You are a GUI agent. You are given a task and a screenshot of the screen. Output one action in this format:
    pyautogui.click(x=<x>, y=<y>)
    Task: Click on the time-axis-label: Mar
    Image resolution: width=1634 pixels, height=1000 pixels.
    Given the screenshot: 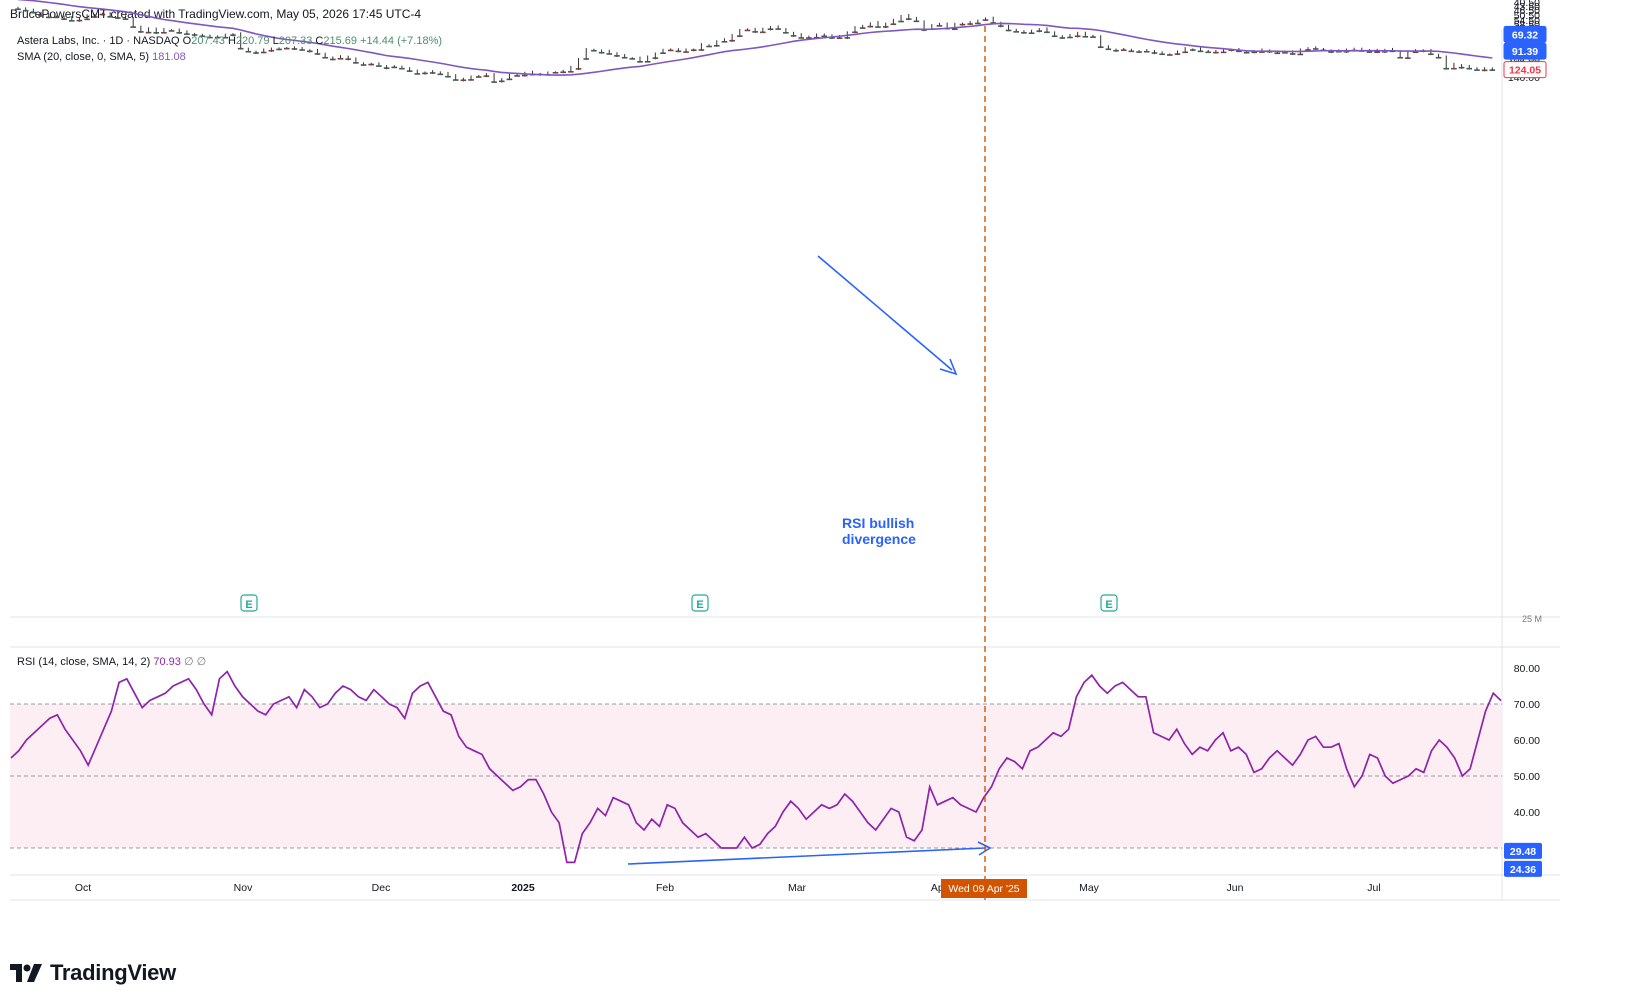 What is the action you would take?
    pyautogui.click(x=797, y=888)
    